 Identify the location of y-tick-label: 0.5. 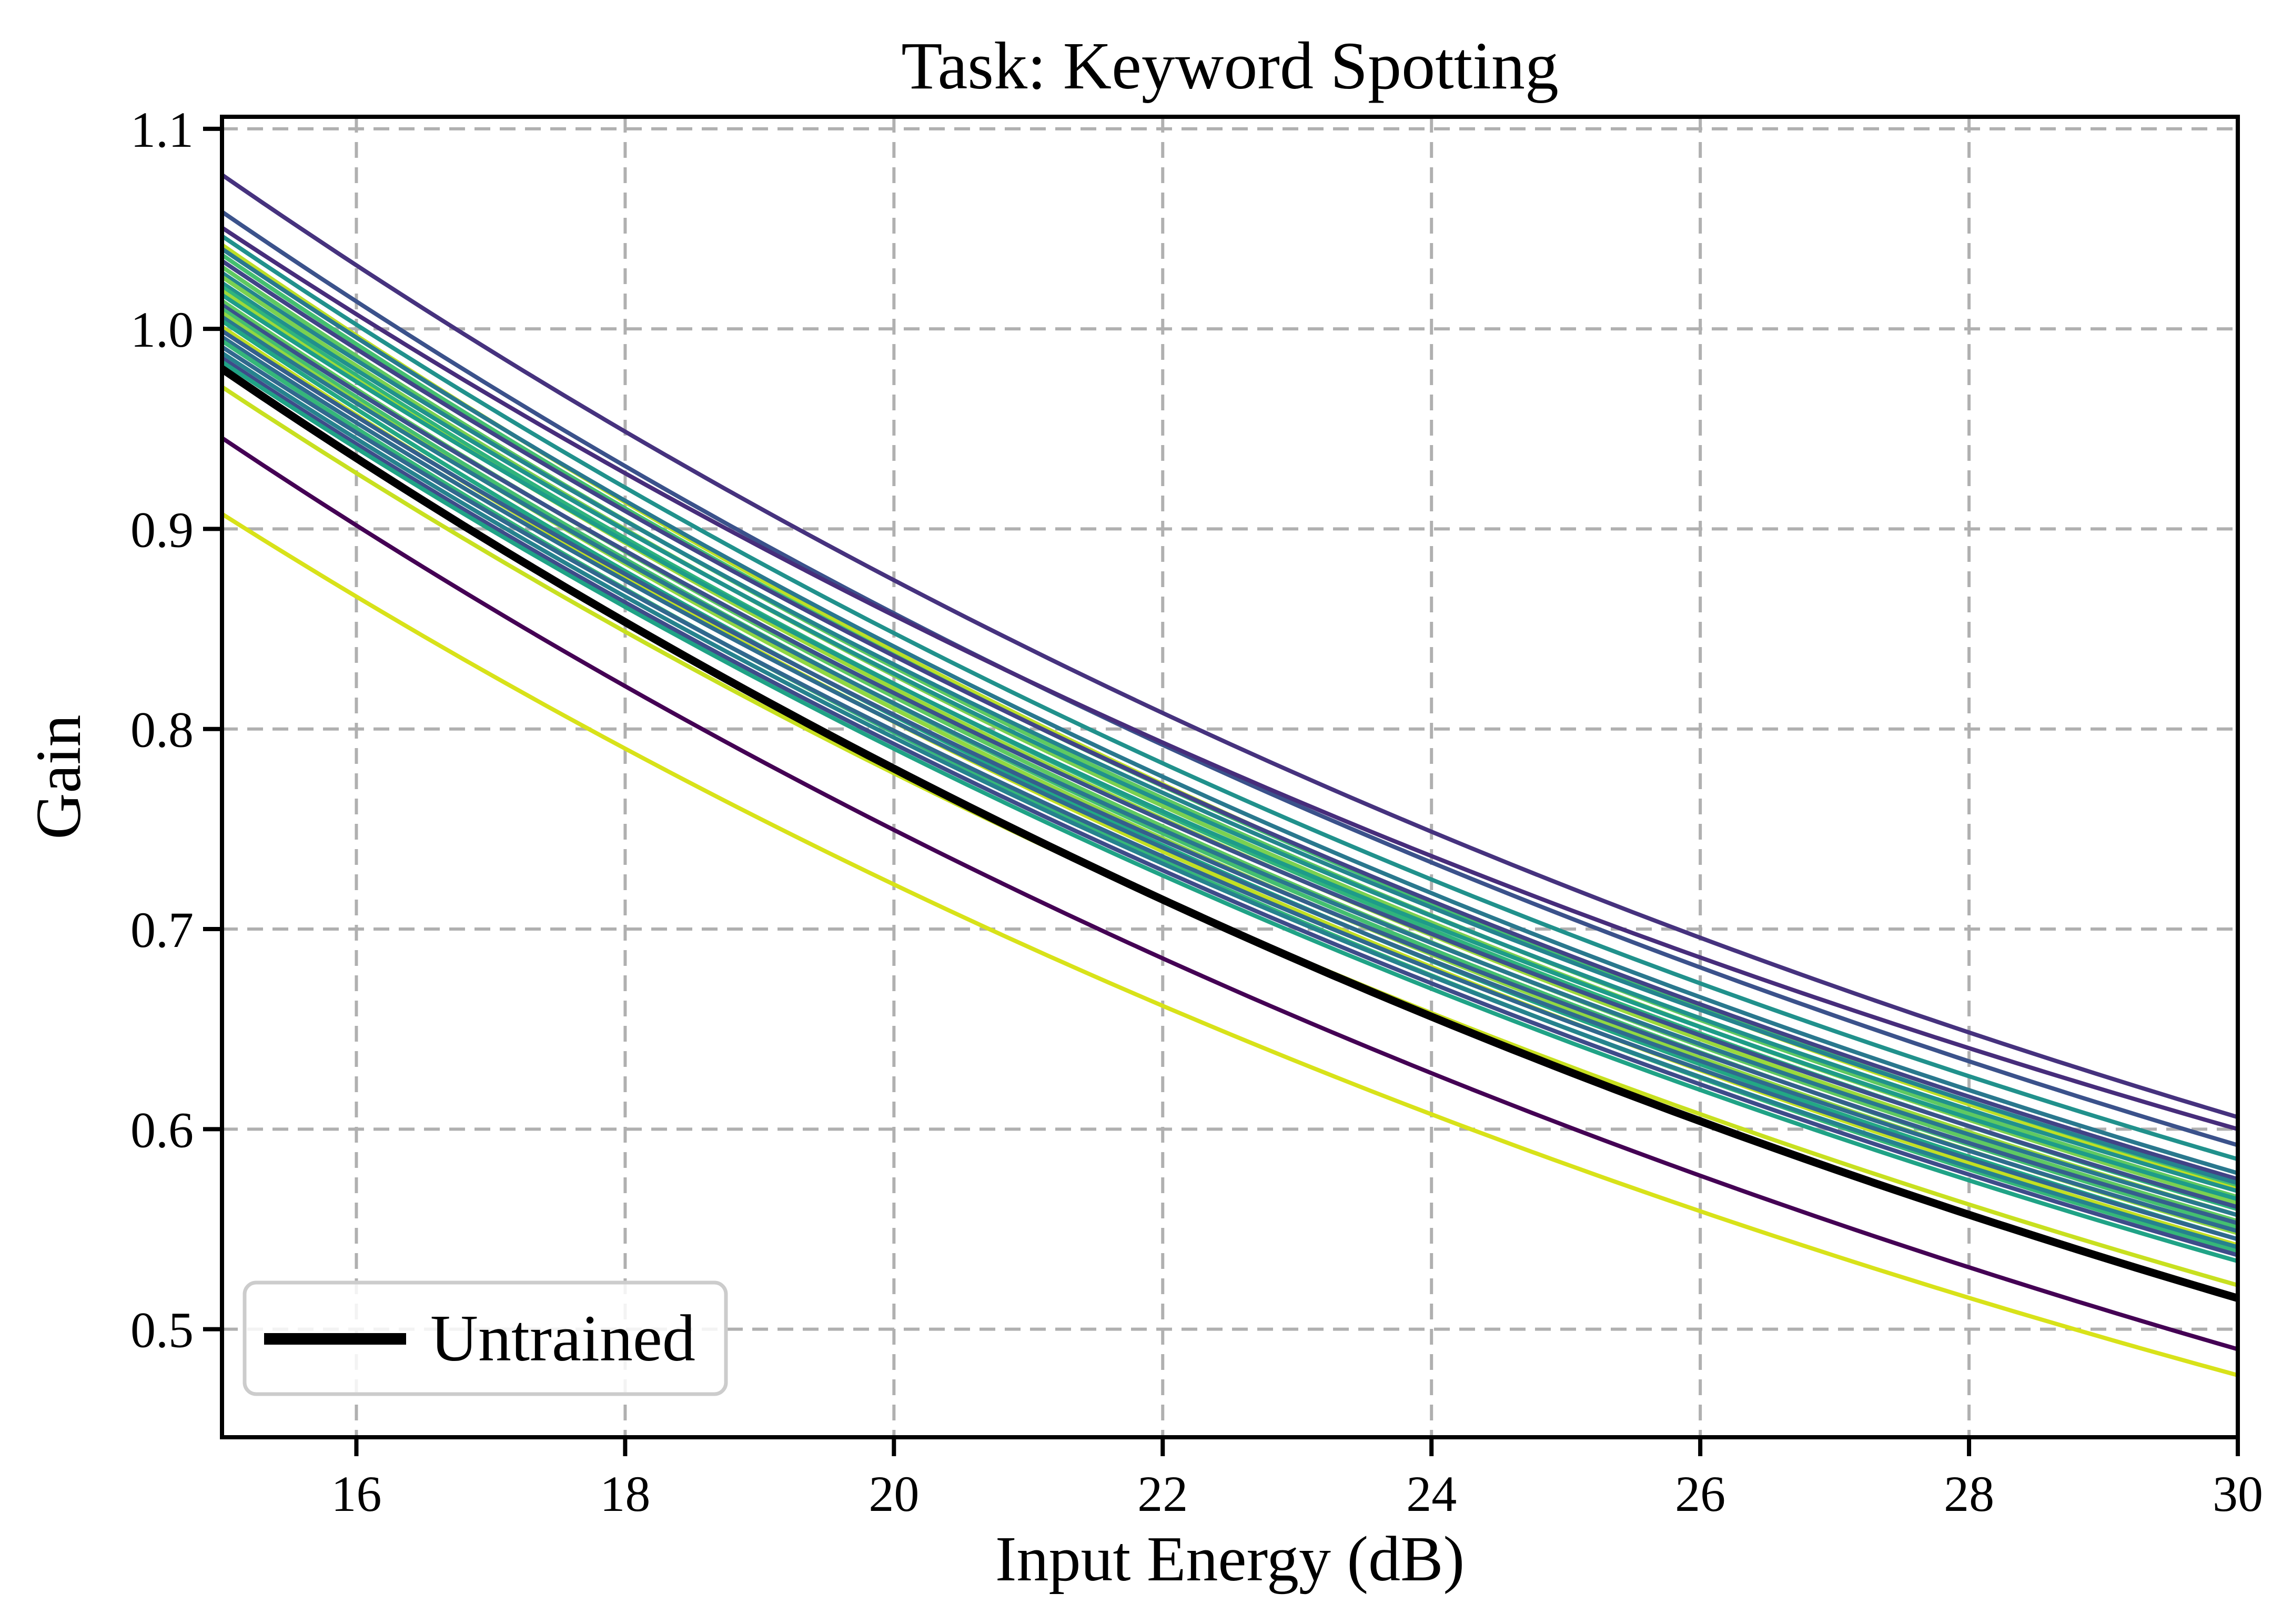
(162, 1330).